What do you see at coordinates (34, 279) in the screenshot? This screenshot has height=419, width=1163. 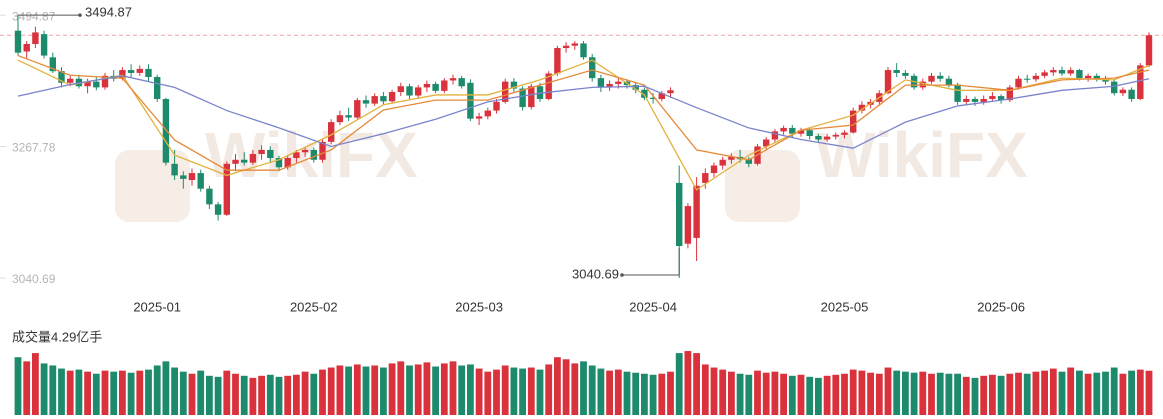 I see `y-tick-label: 3040.69` at bounding box center [34, 279].